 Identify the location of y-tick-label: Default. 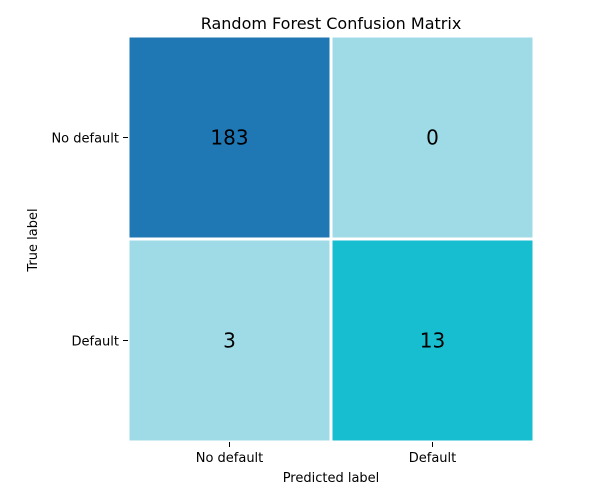
(96, 342).